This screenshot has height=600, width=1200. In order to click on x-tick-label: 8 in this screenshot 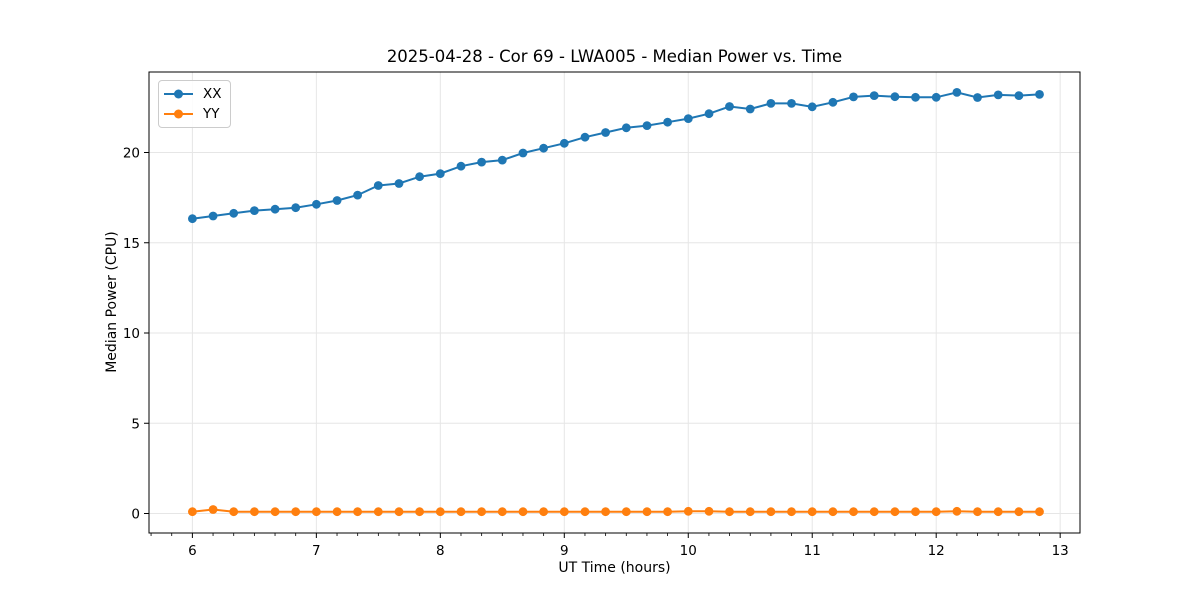, I will do `click(440, 551)`.